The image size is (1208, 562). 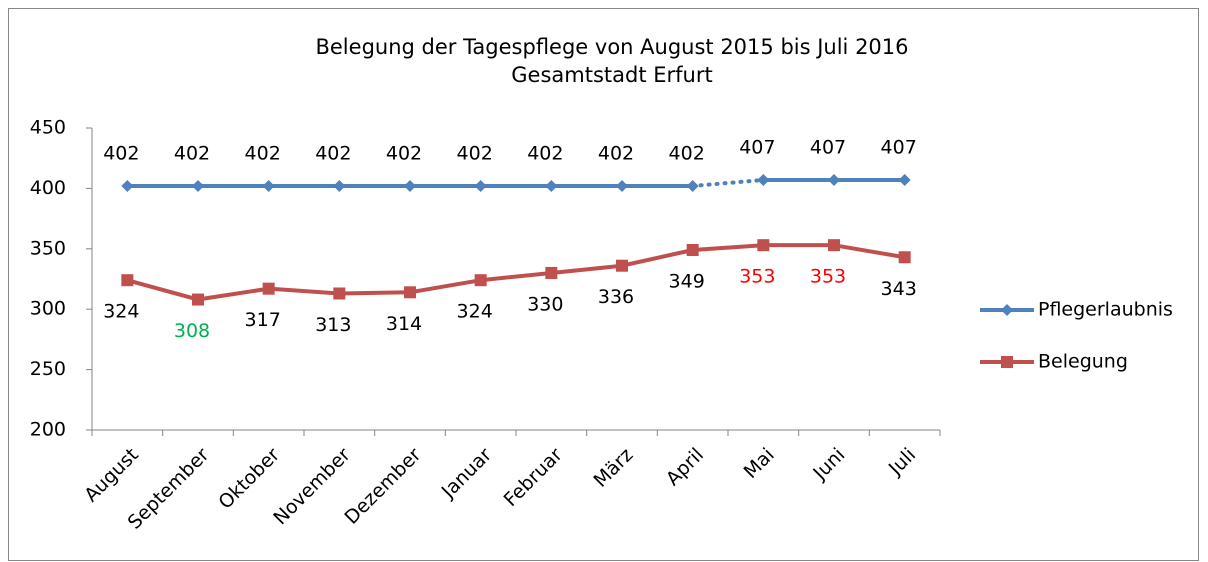 I want to click on data-label: 343, so click(x=899, y=289).